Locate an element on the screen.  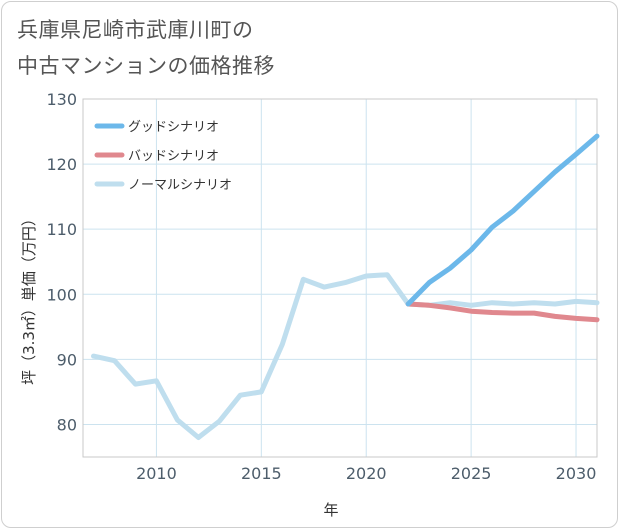
legend-label-2: ノーマルシナリオ is located at coordinates (180, 185).